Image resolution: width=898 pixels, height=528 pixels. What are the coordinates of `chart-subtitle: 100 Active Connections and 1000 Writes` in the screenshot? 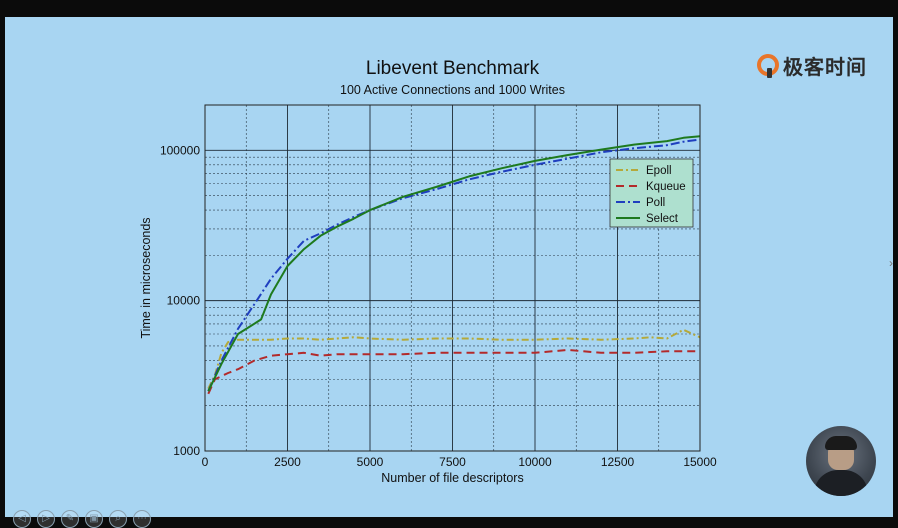 It's located at (452, 90).